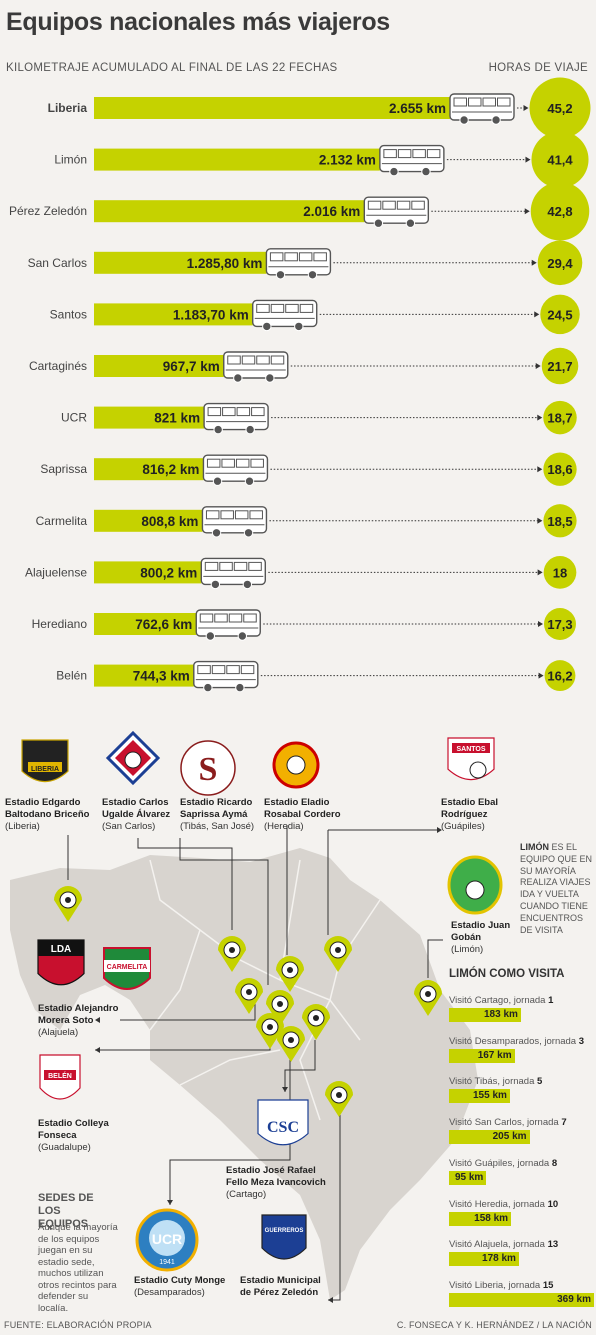 The width and height of the screenshot is (596, 1335). I want to click on belen-logo-text: BELÉN, so click(60, 1075).